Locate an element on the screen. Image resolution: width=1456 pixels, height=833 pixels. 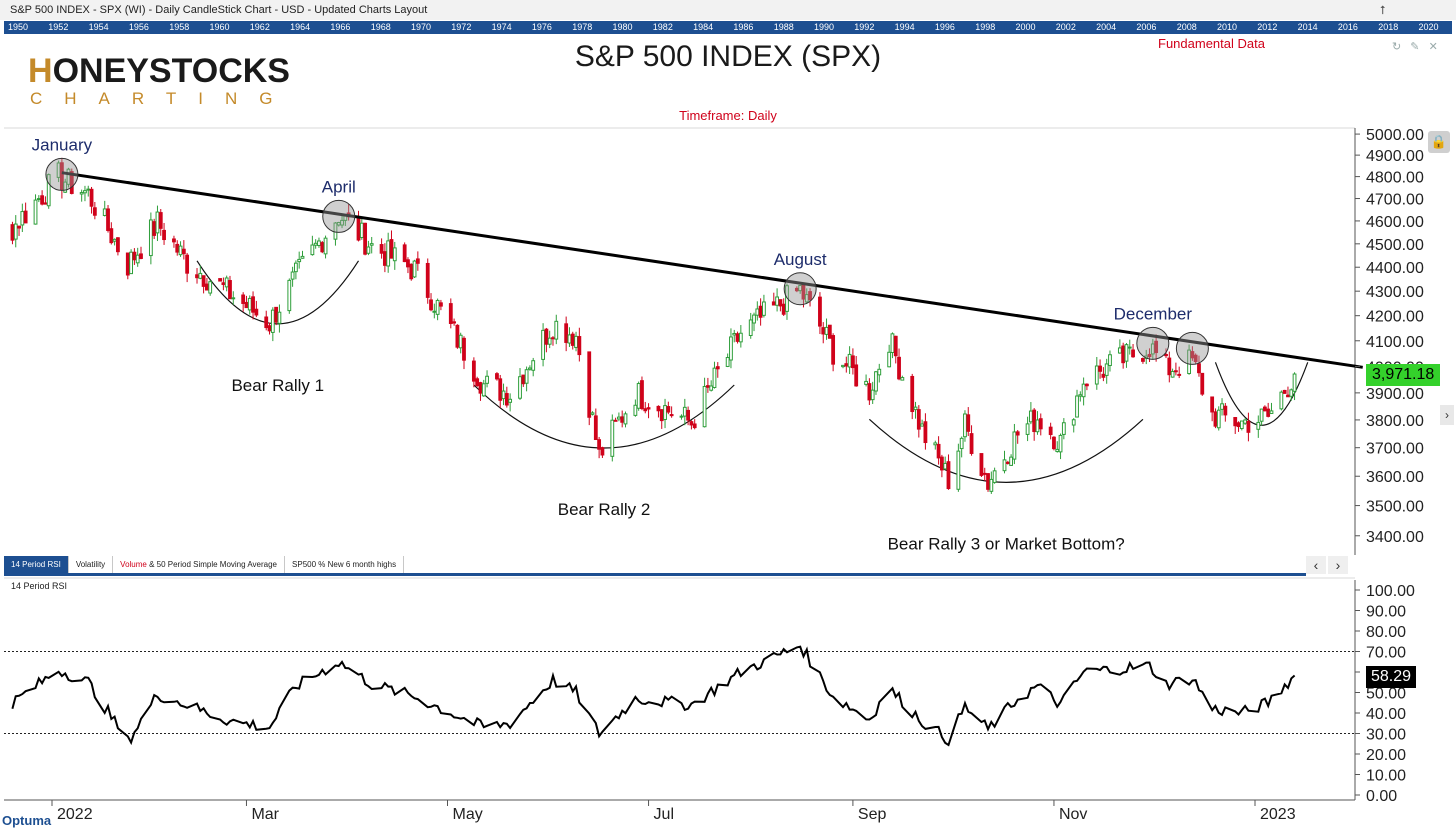
bear-rally-label: Bear Rally 1 is located at coordinates (277, 385).